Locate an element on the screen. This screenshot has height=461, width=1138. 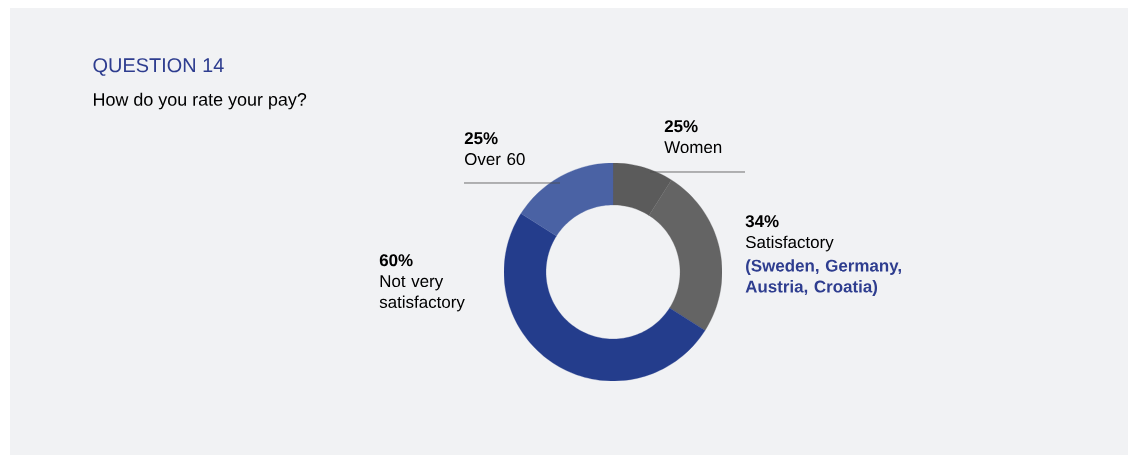
slice-label: Satisfactory is located at coordinates (789, 243).